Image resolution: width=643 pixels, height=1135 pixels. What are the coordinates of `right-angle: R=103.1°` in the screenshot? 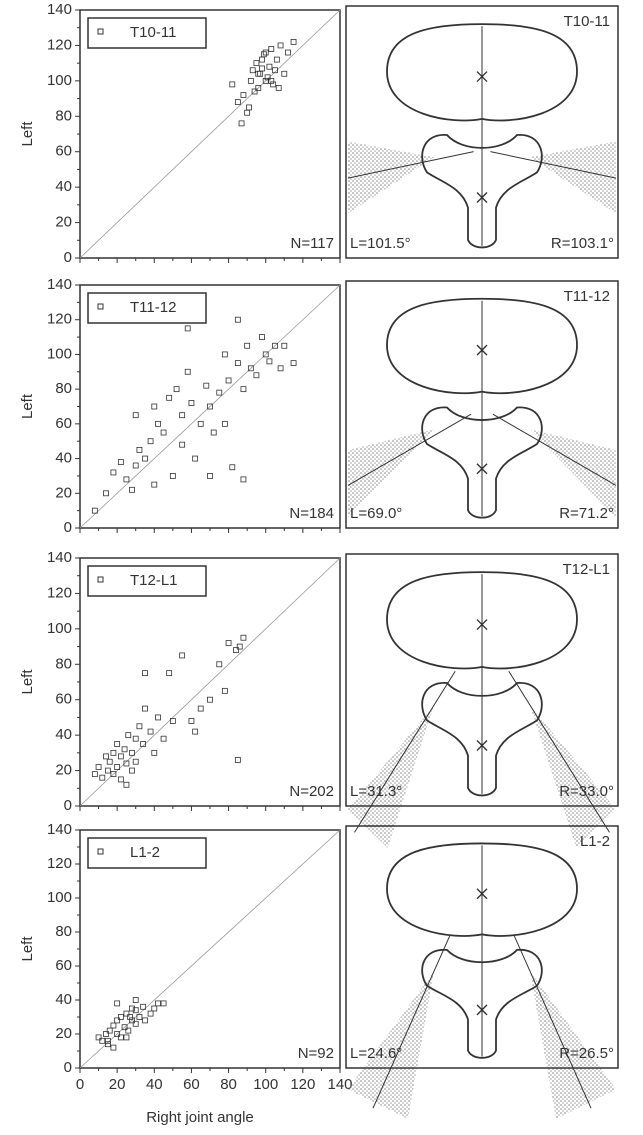 It's located at (582, 243).